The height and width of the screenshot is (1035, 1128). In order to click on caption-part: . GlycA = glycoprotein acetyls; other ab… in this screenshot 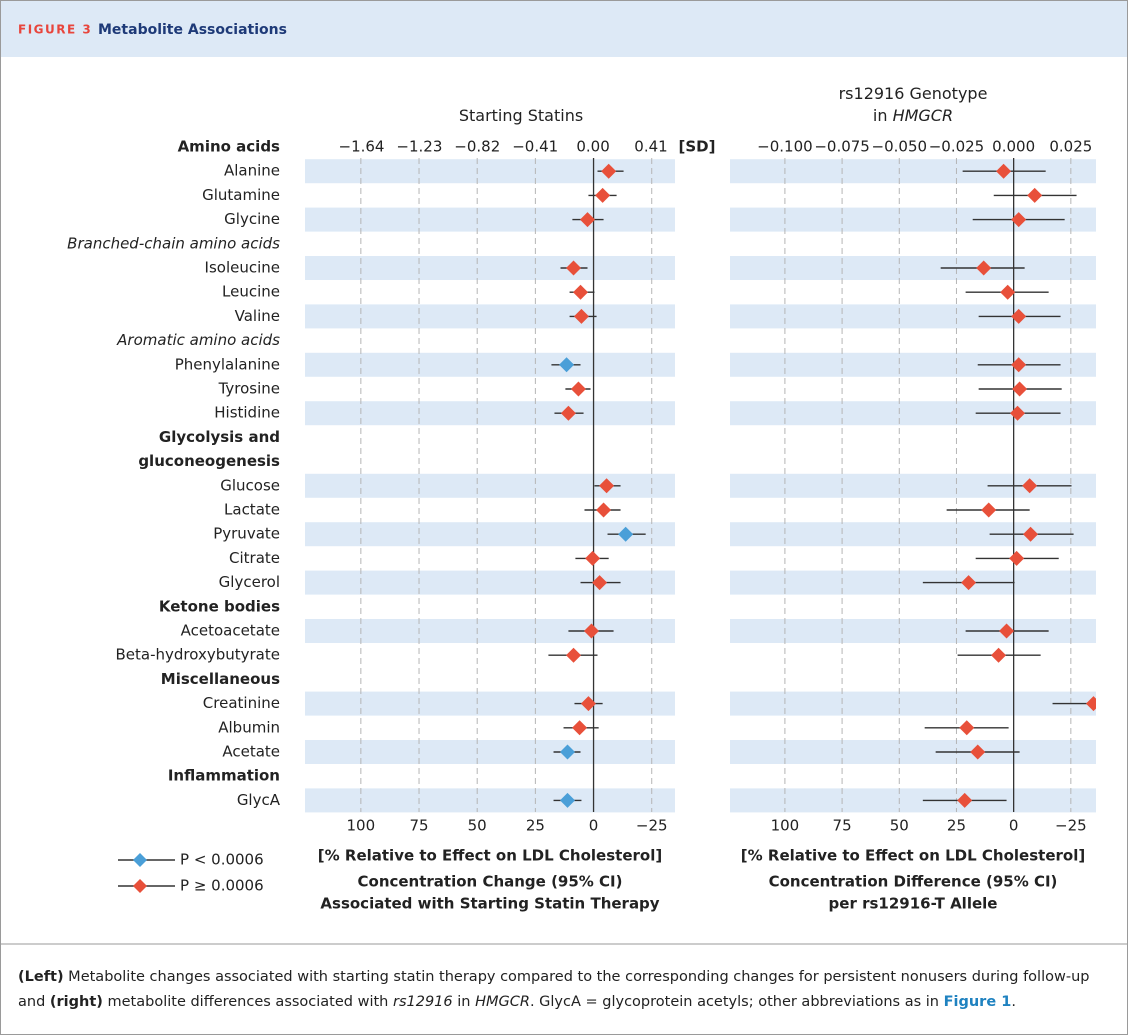, I will do `click(736, 1002)`.